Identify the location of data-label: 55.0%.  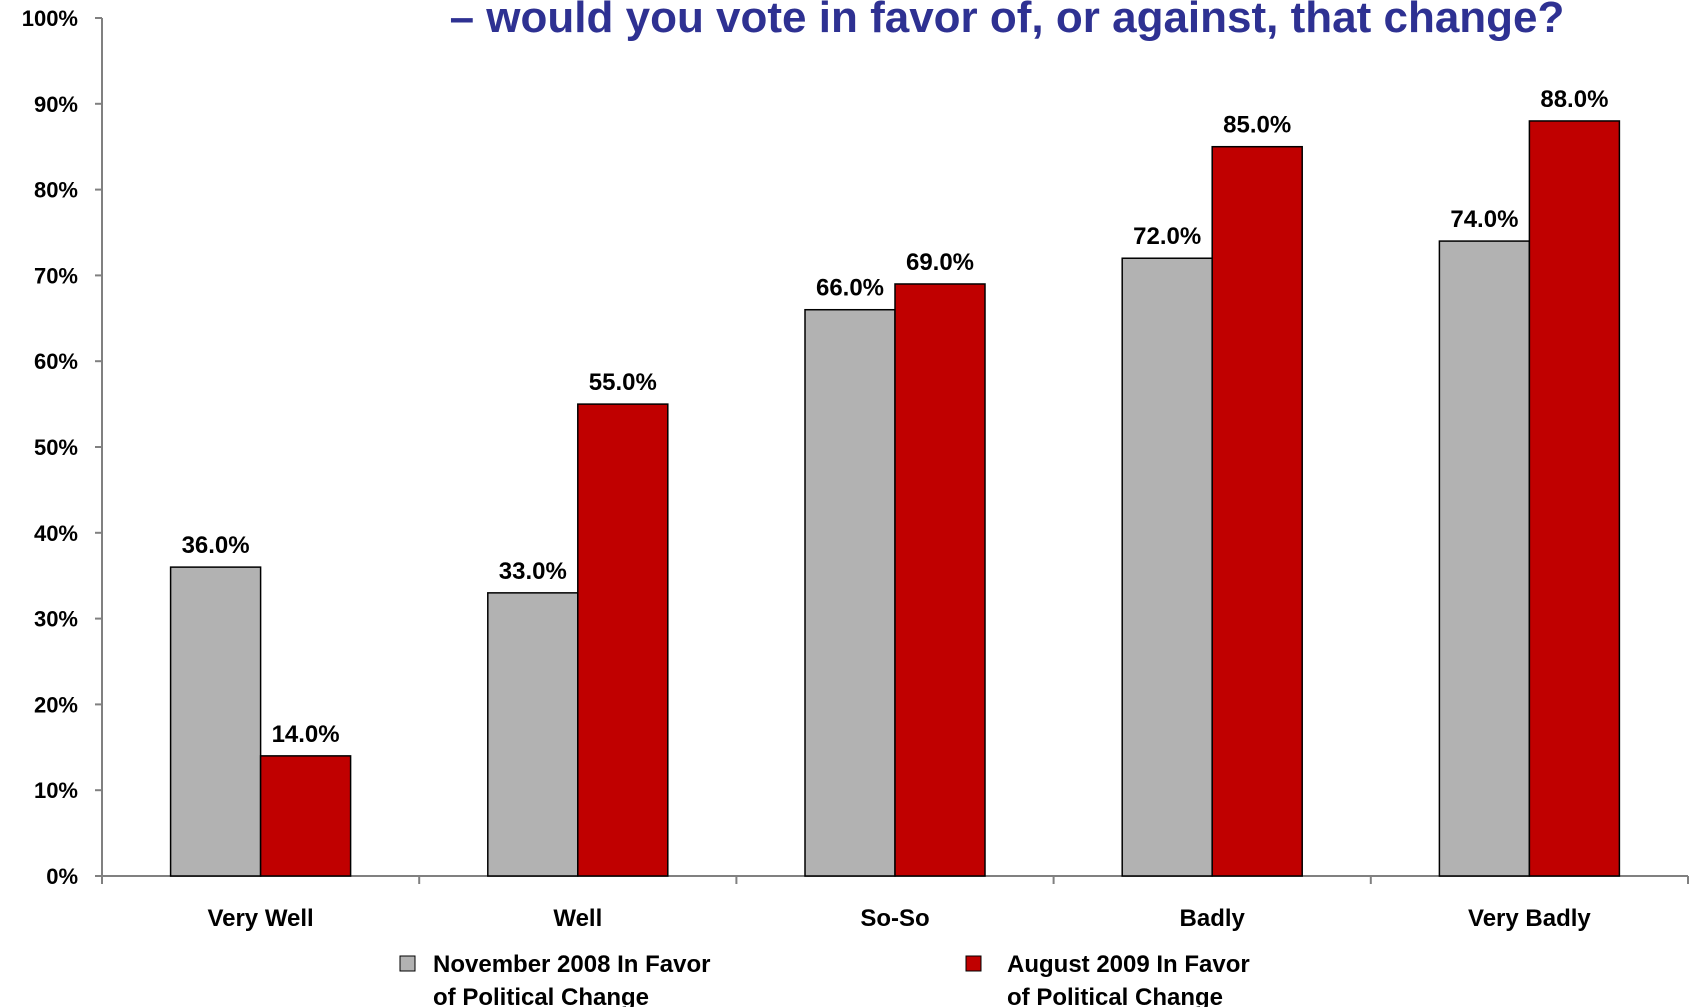
(623, 382).